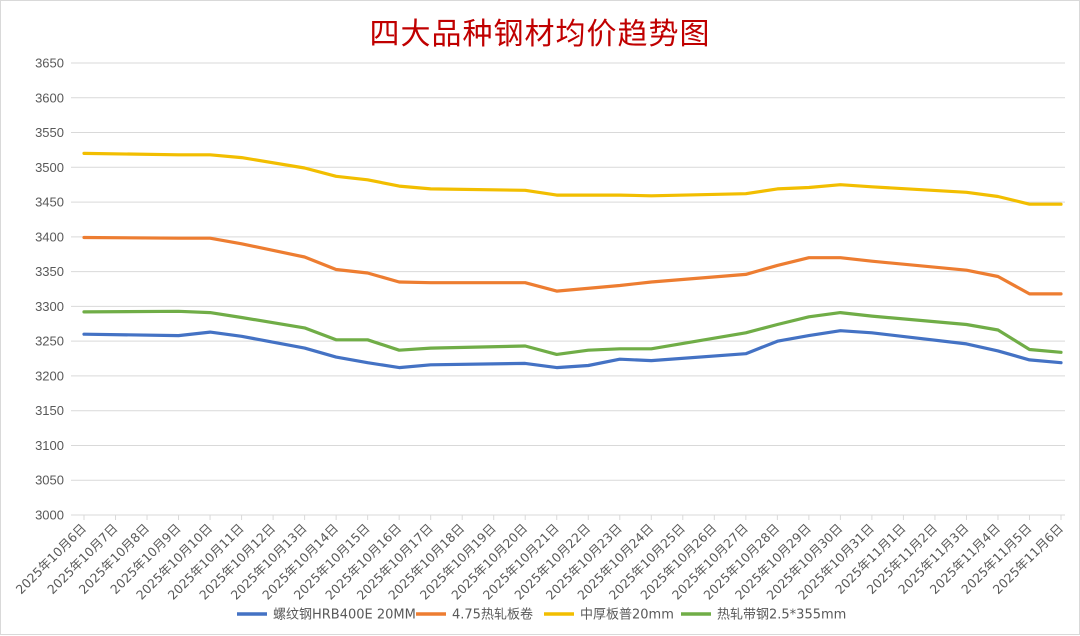 The image size is (1080, 636). I want to click on y-tick-label: 3450, so click(49, 202).